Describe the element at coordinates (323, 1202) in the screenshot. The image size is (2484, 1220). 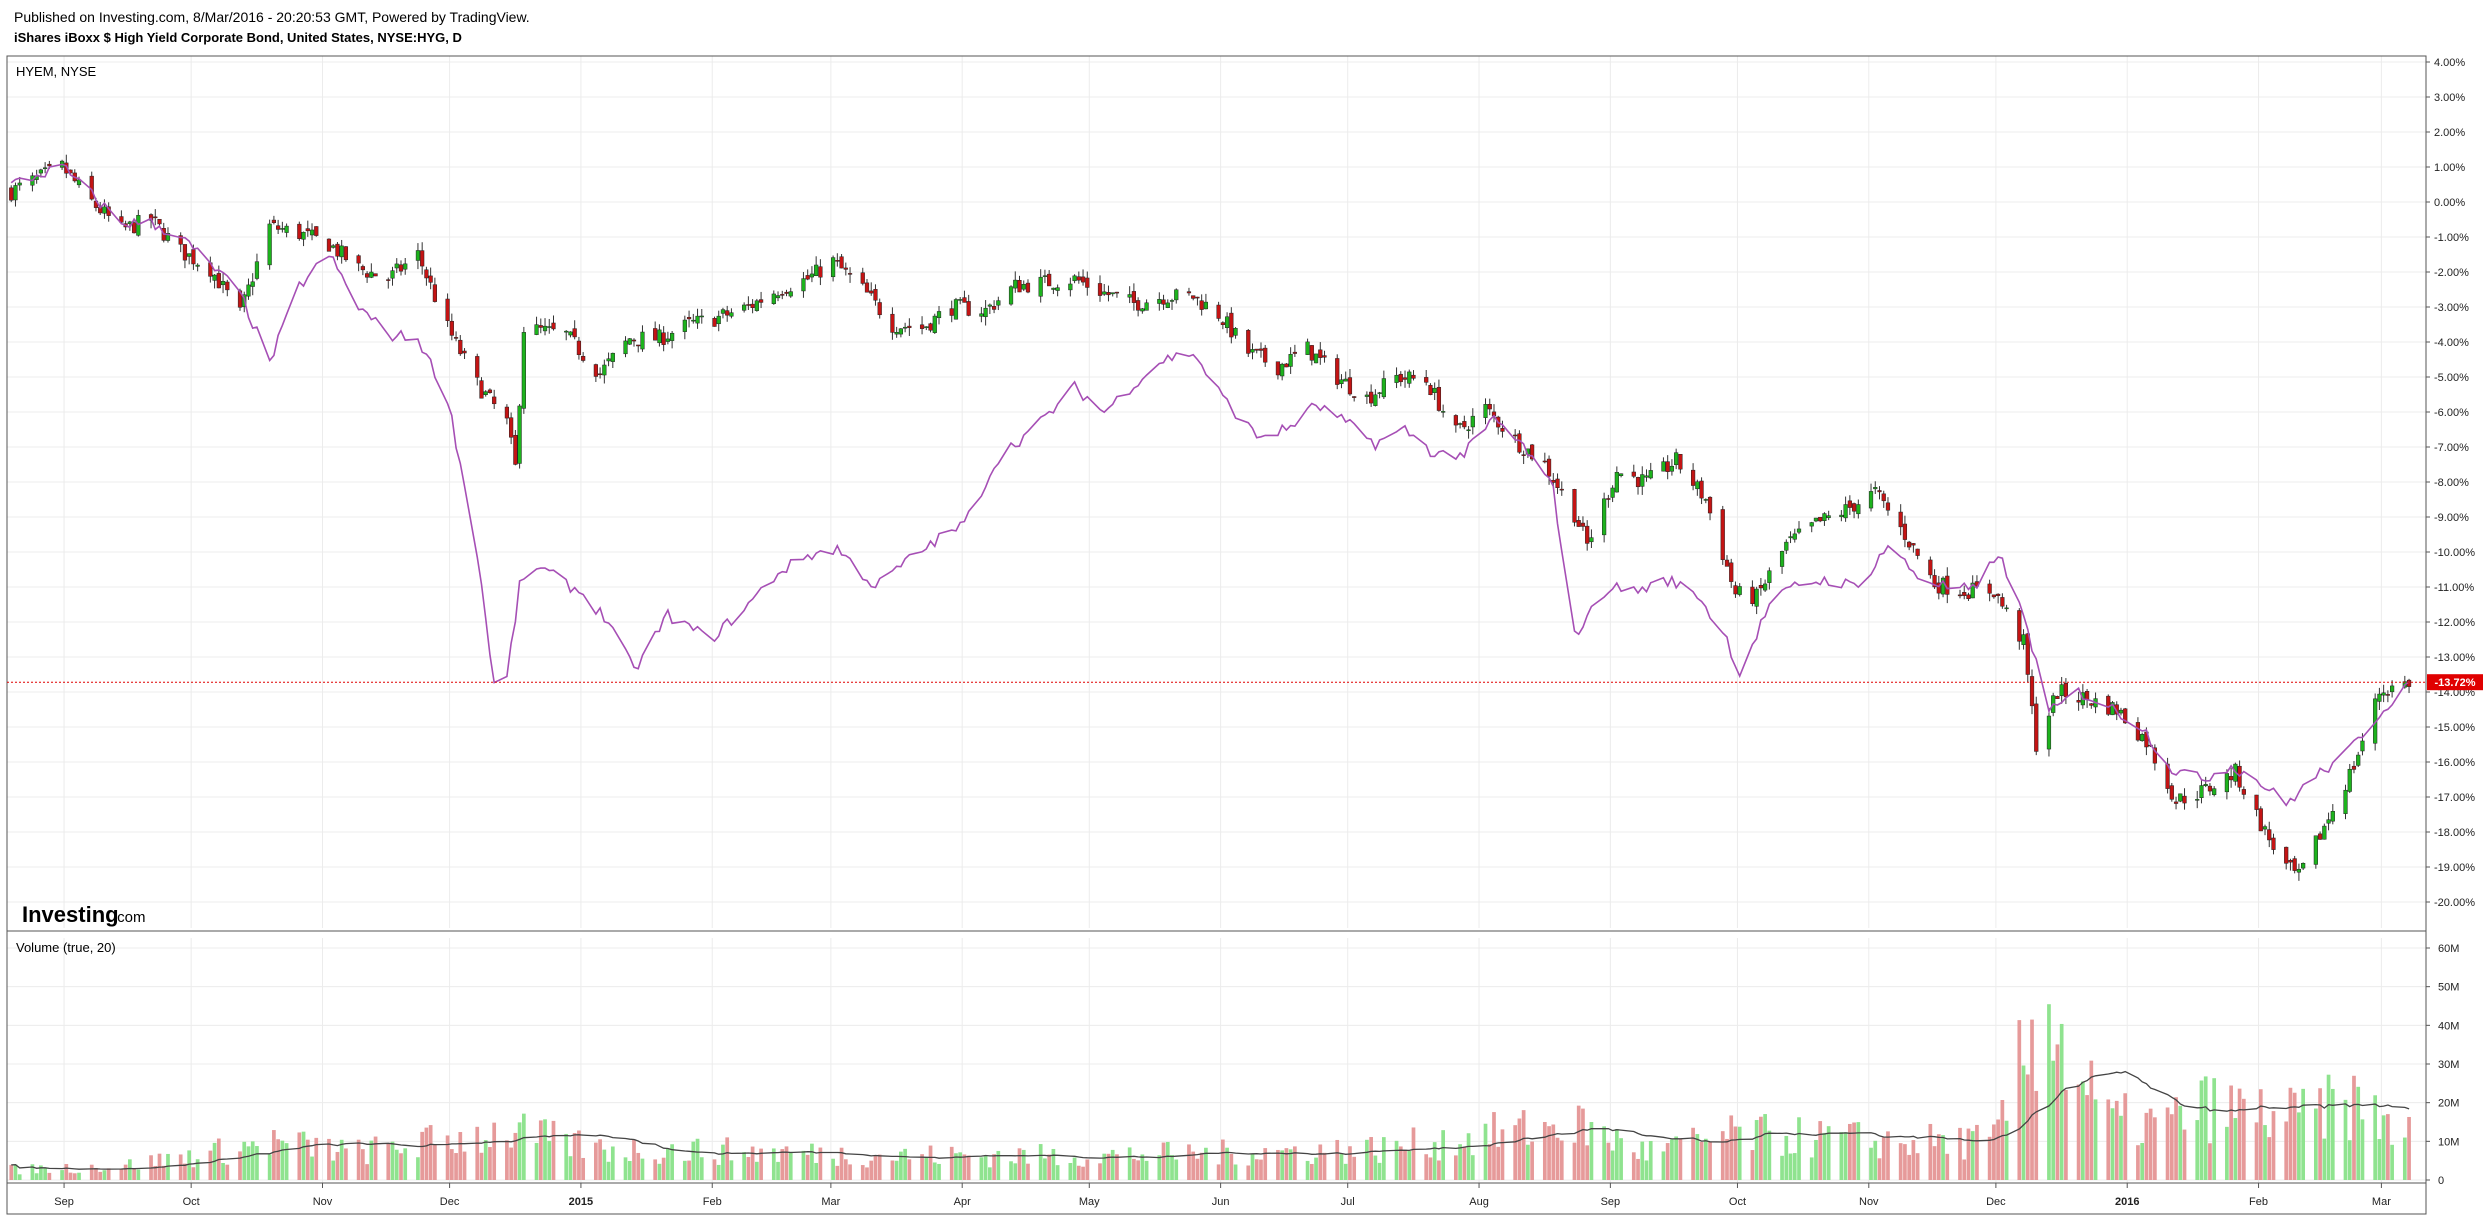
I see `time-tick-label: Nov` at that location.